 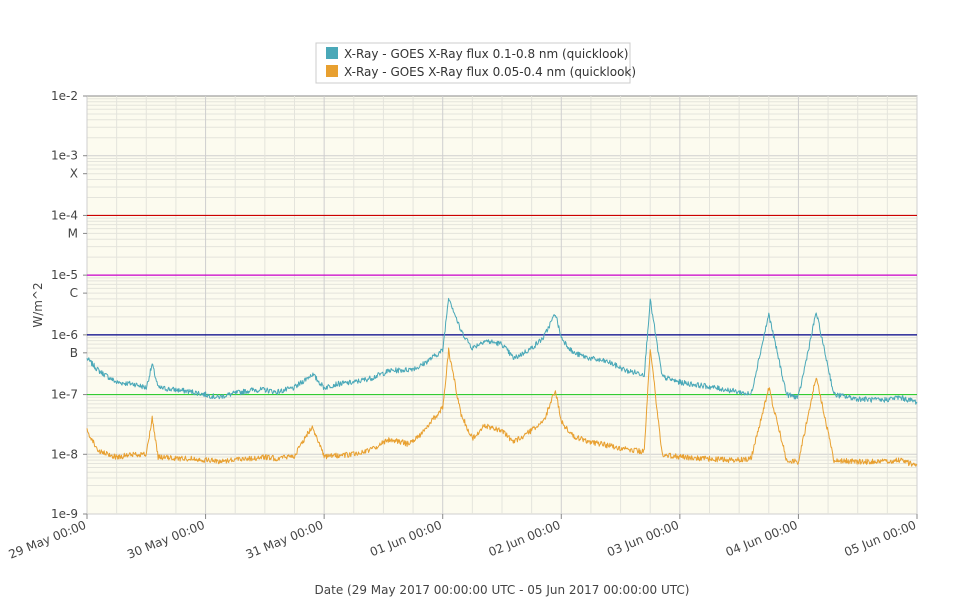 What do you see at coordinates (74, 174) in the screenshot?
I see `y-tick-label: X` at bounding box center [74, 174].